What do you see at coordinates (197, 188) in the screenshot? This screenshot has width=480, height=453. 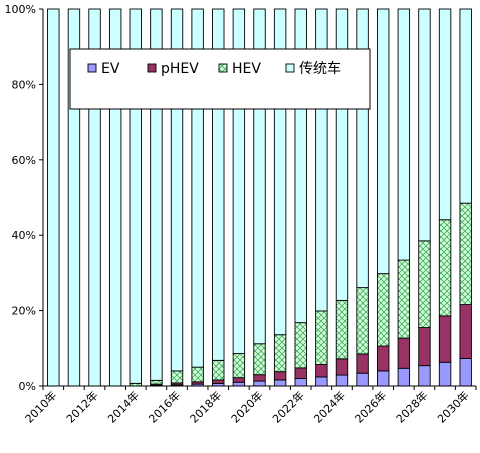 I see `bar-segment-传统车-2017年` at bounding box center [197, 188].